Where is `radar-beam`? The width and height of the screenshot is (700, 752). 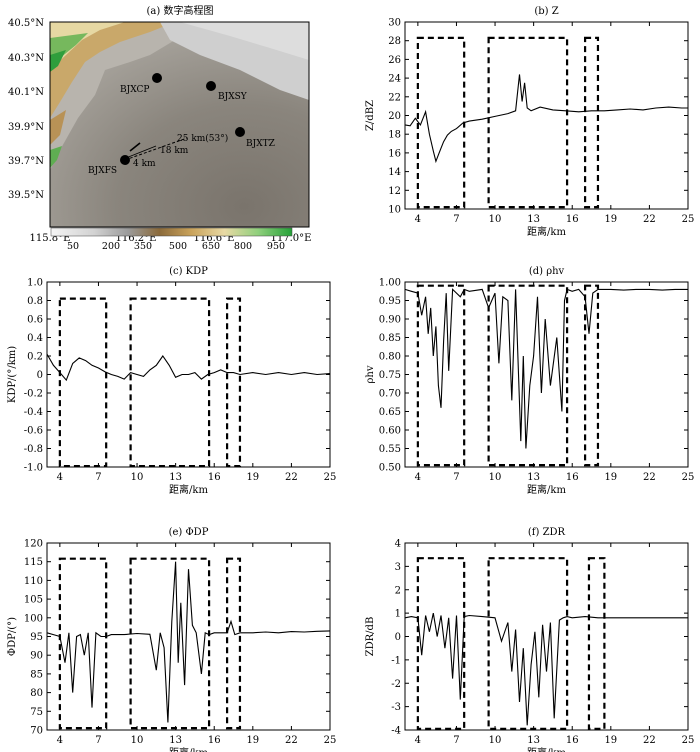
radar-beam is located at coordinates (156, 149).